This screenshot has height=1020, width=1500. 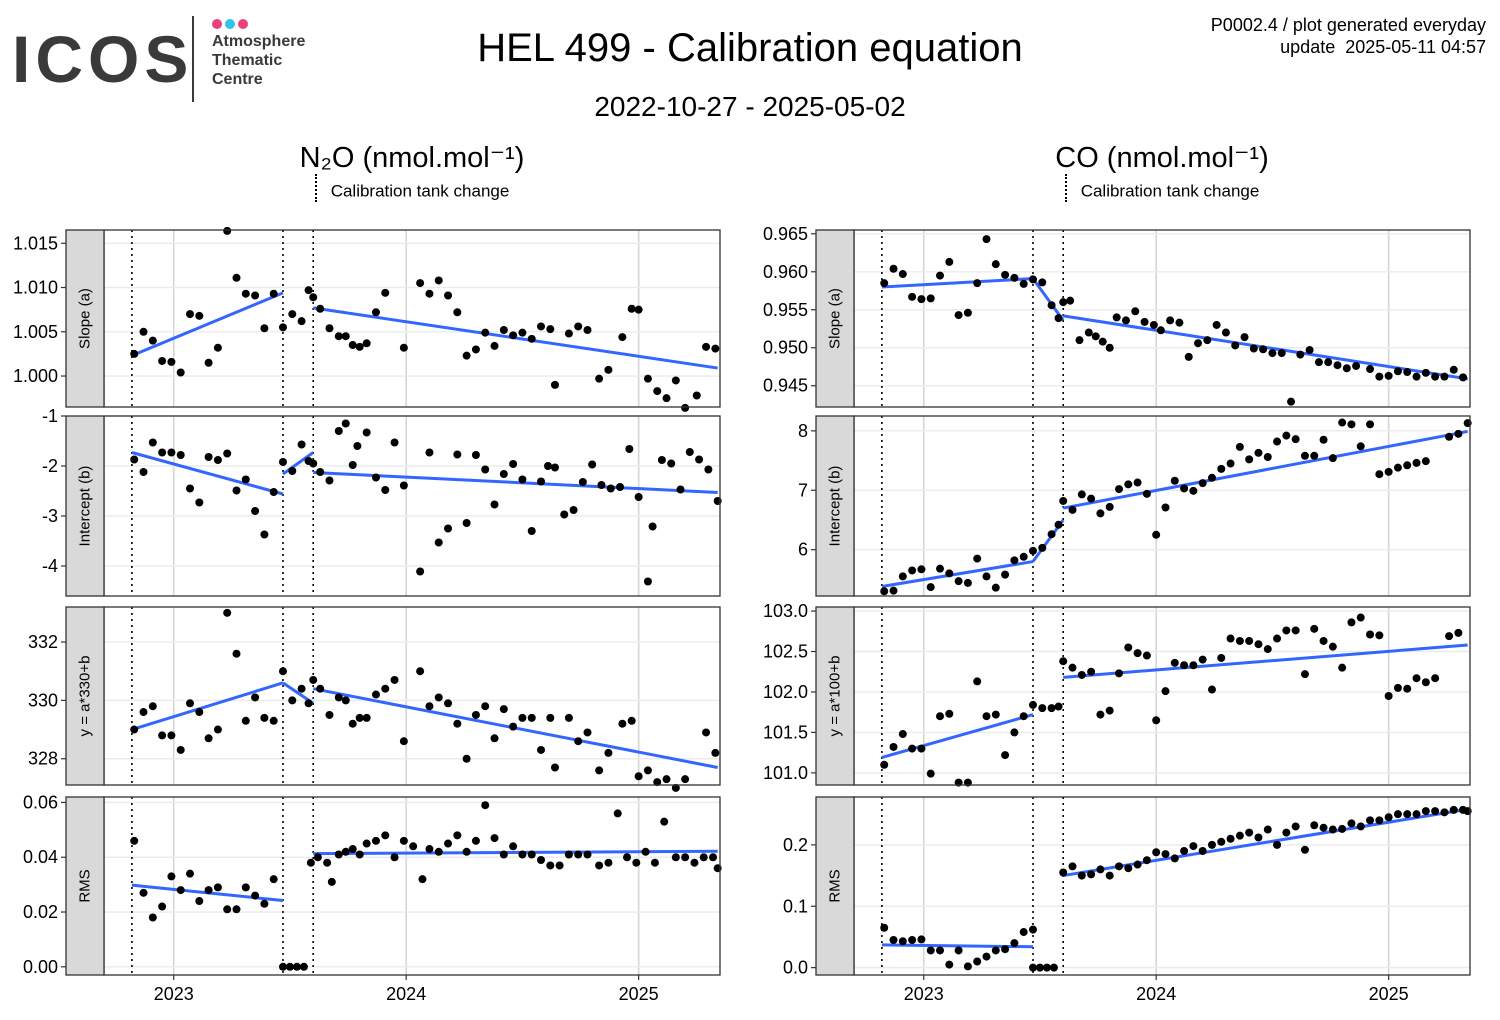 I want to click on logo-divider, so click(x=193, y=59).